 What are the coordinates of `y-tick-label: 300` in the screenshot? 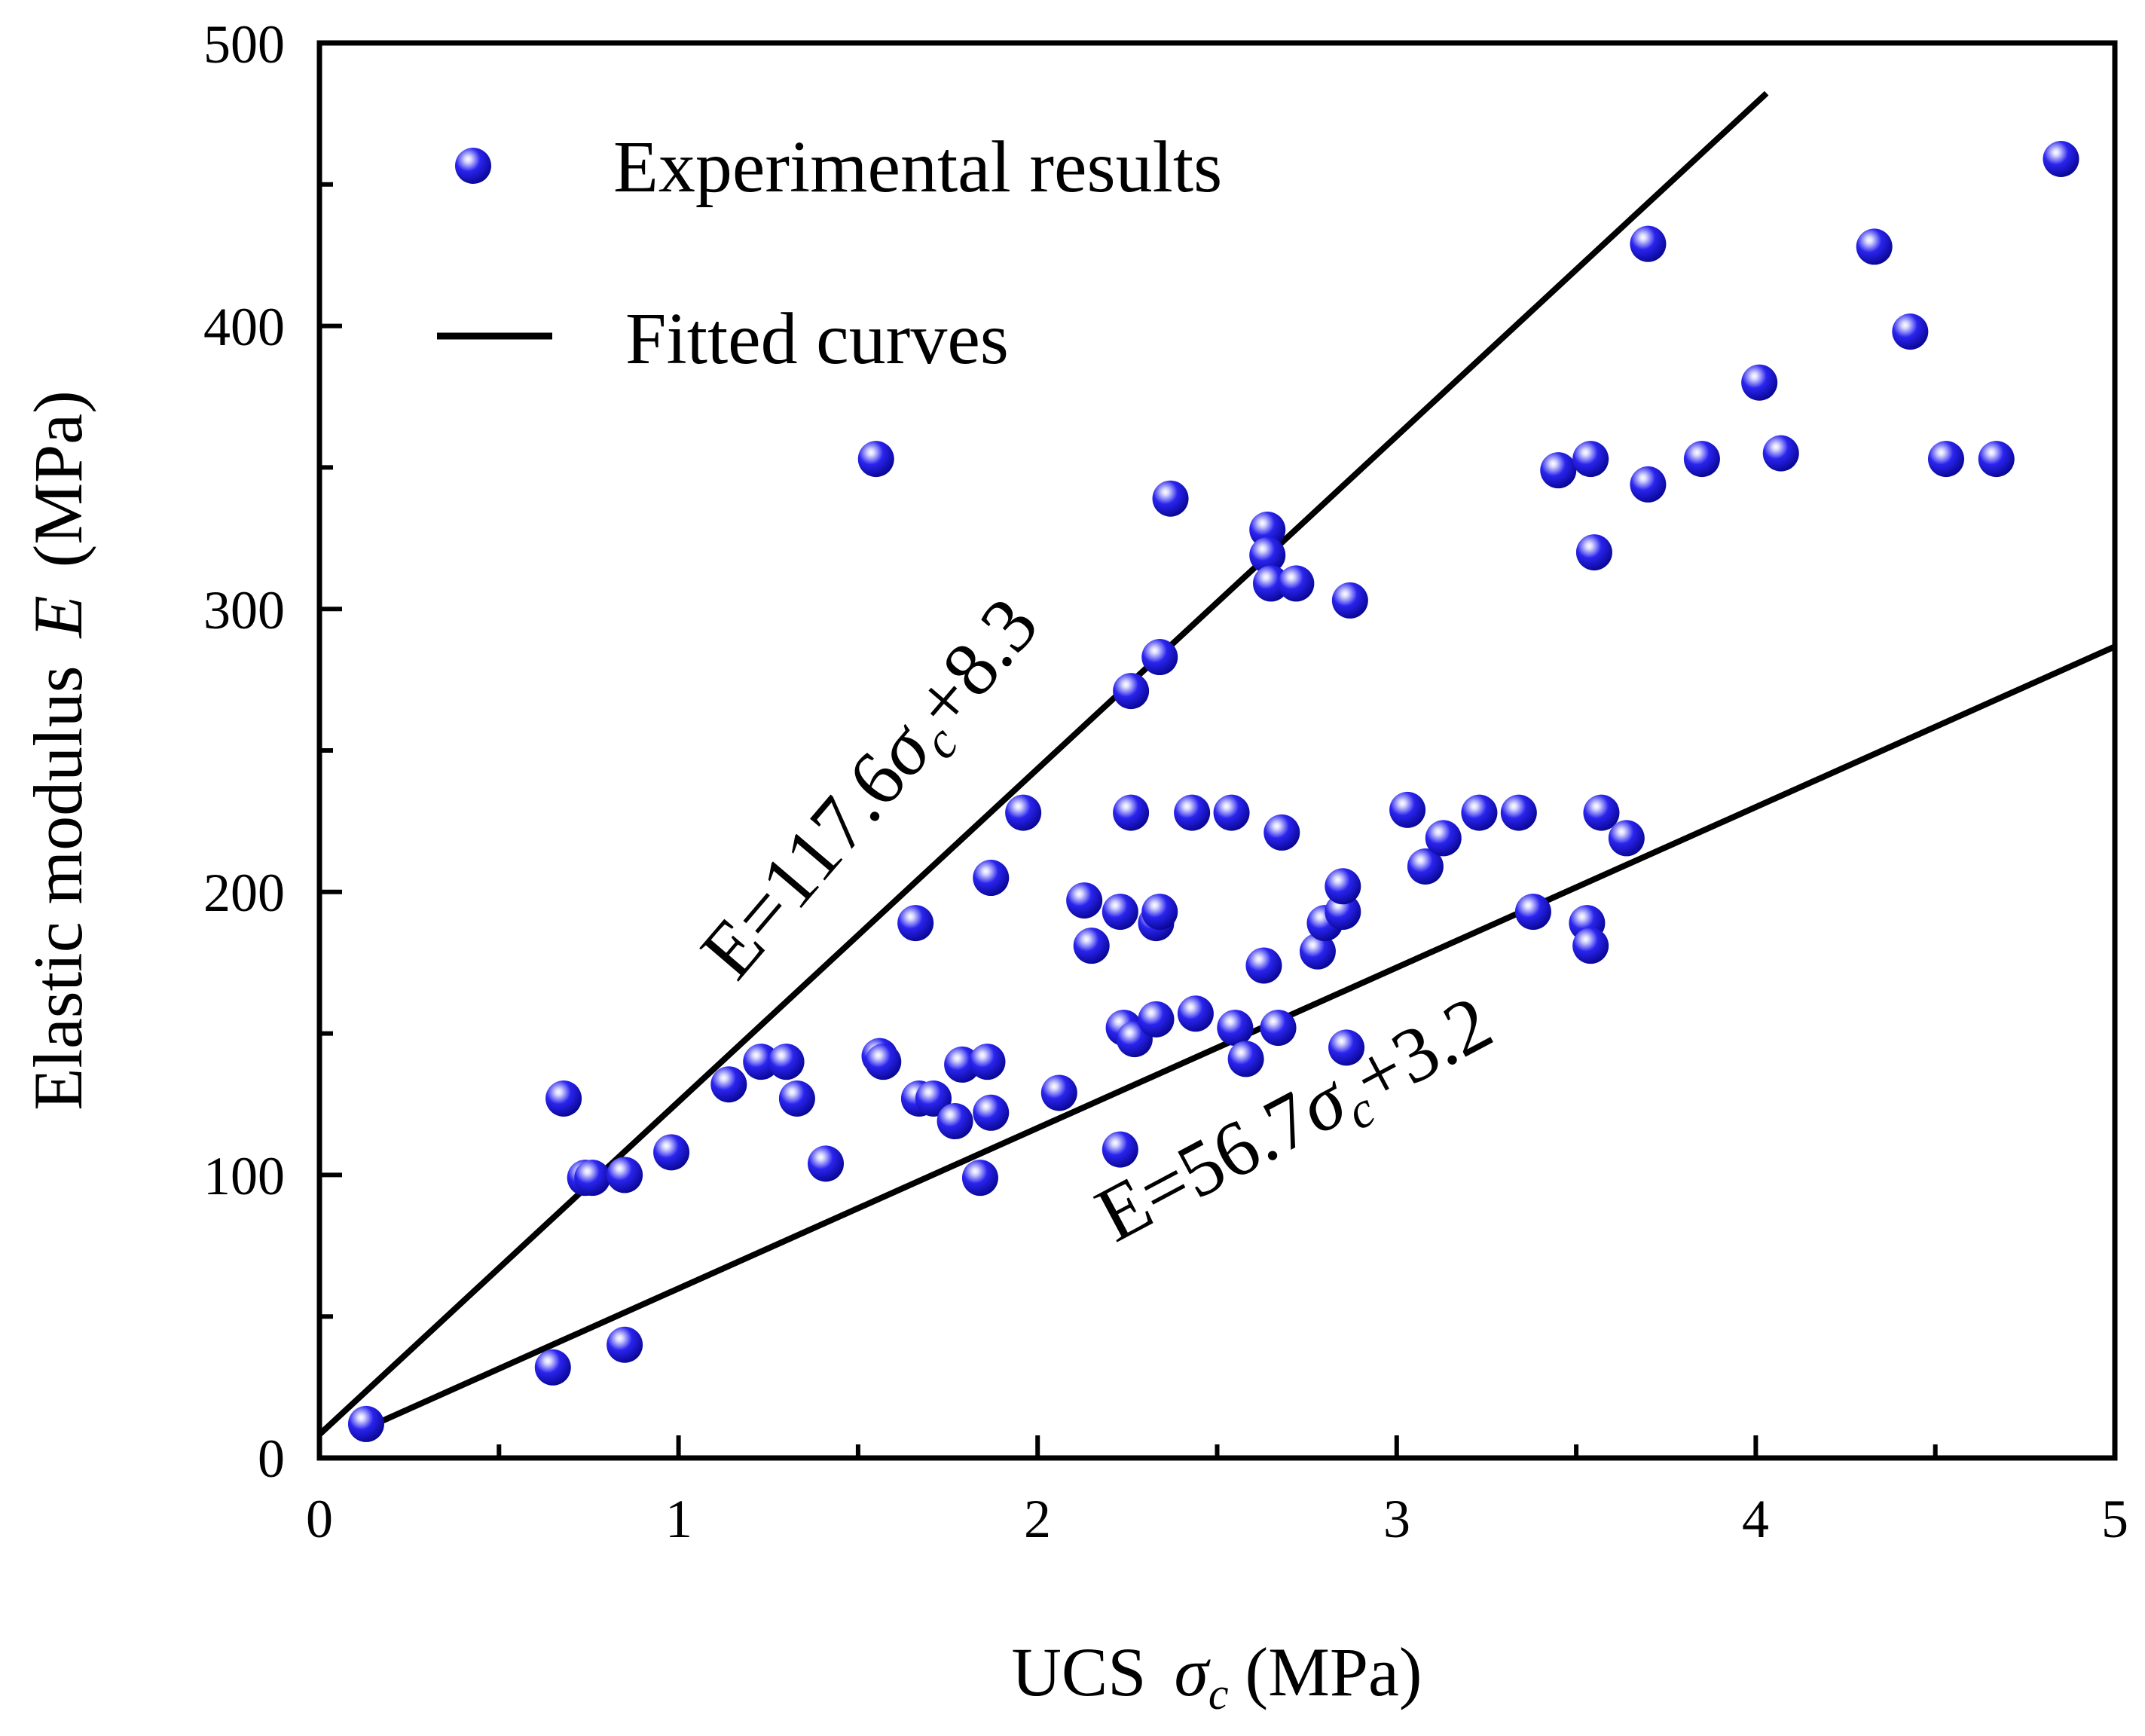 It's located at (244, 610).